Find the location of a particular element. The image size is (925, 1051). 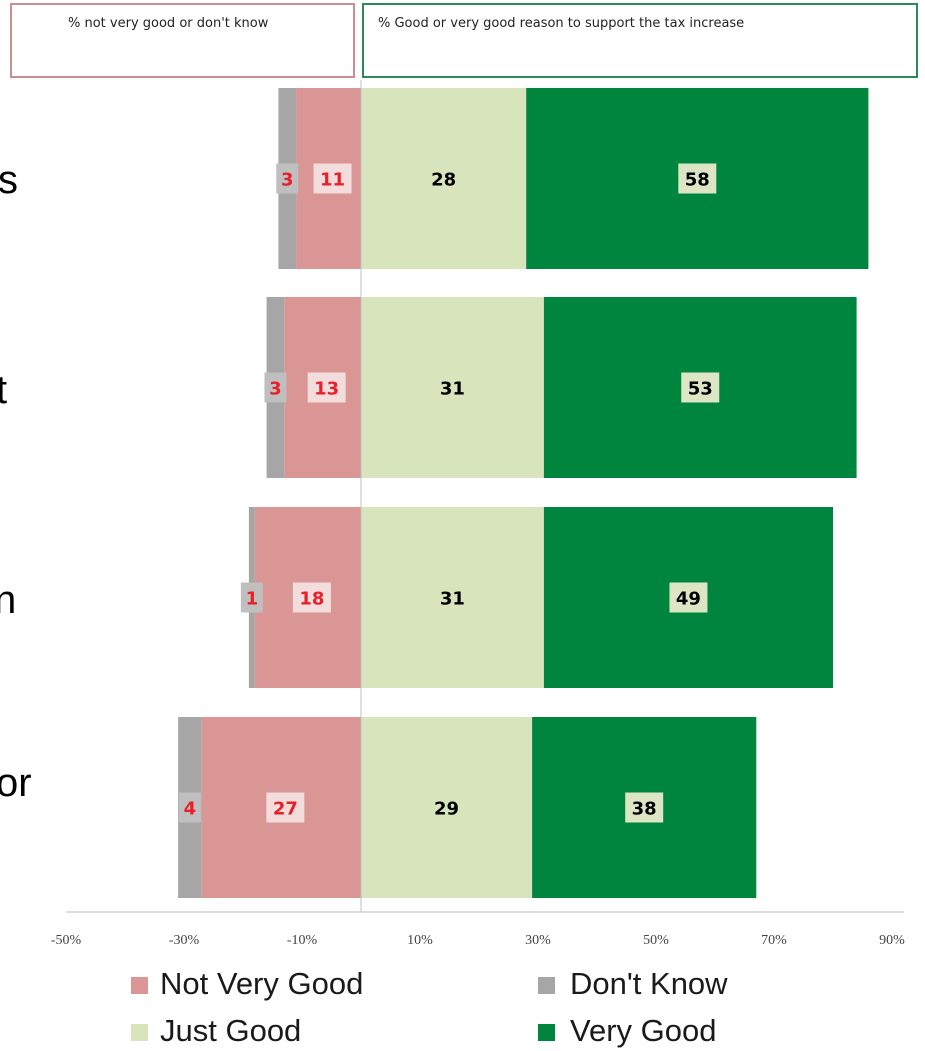

legend-label-very-good: Very Good is located at coordinates (643, 1030).